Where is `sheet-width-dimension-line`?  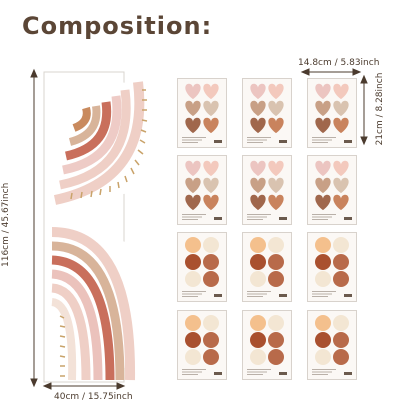 sheet-width-dimension-line is located at coordinates (331, 72).